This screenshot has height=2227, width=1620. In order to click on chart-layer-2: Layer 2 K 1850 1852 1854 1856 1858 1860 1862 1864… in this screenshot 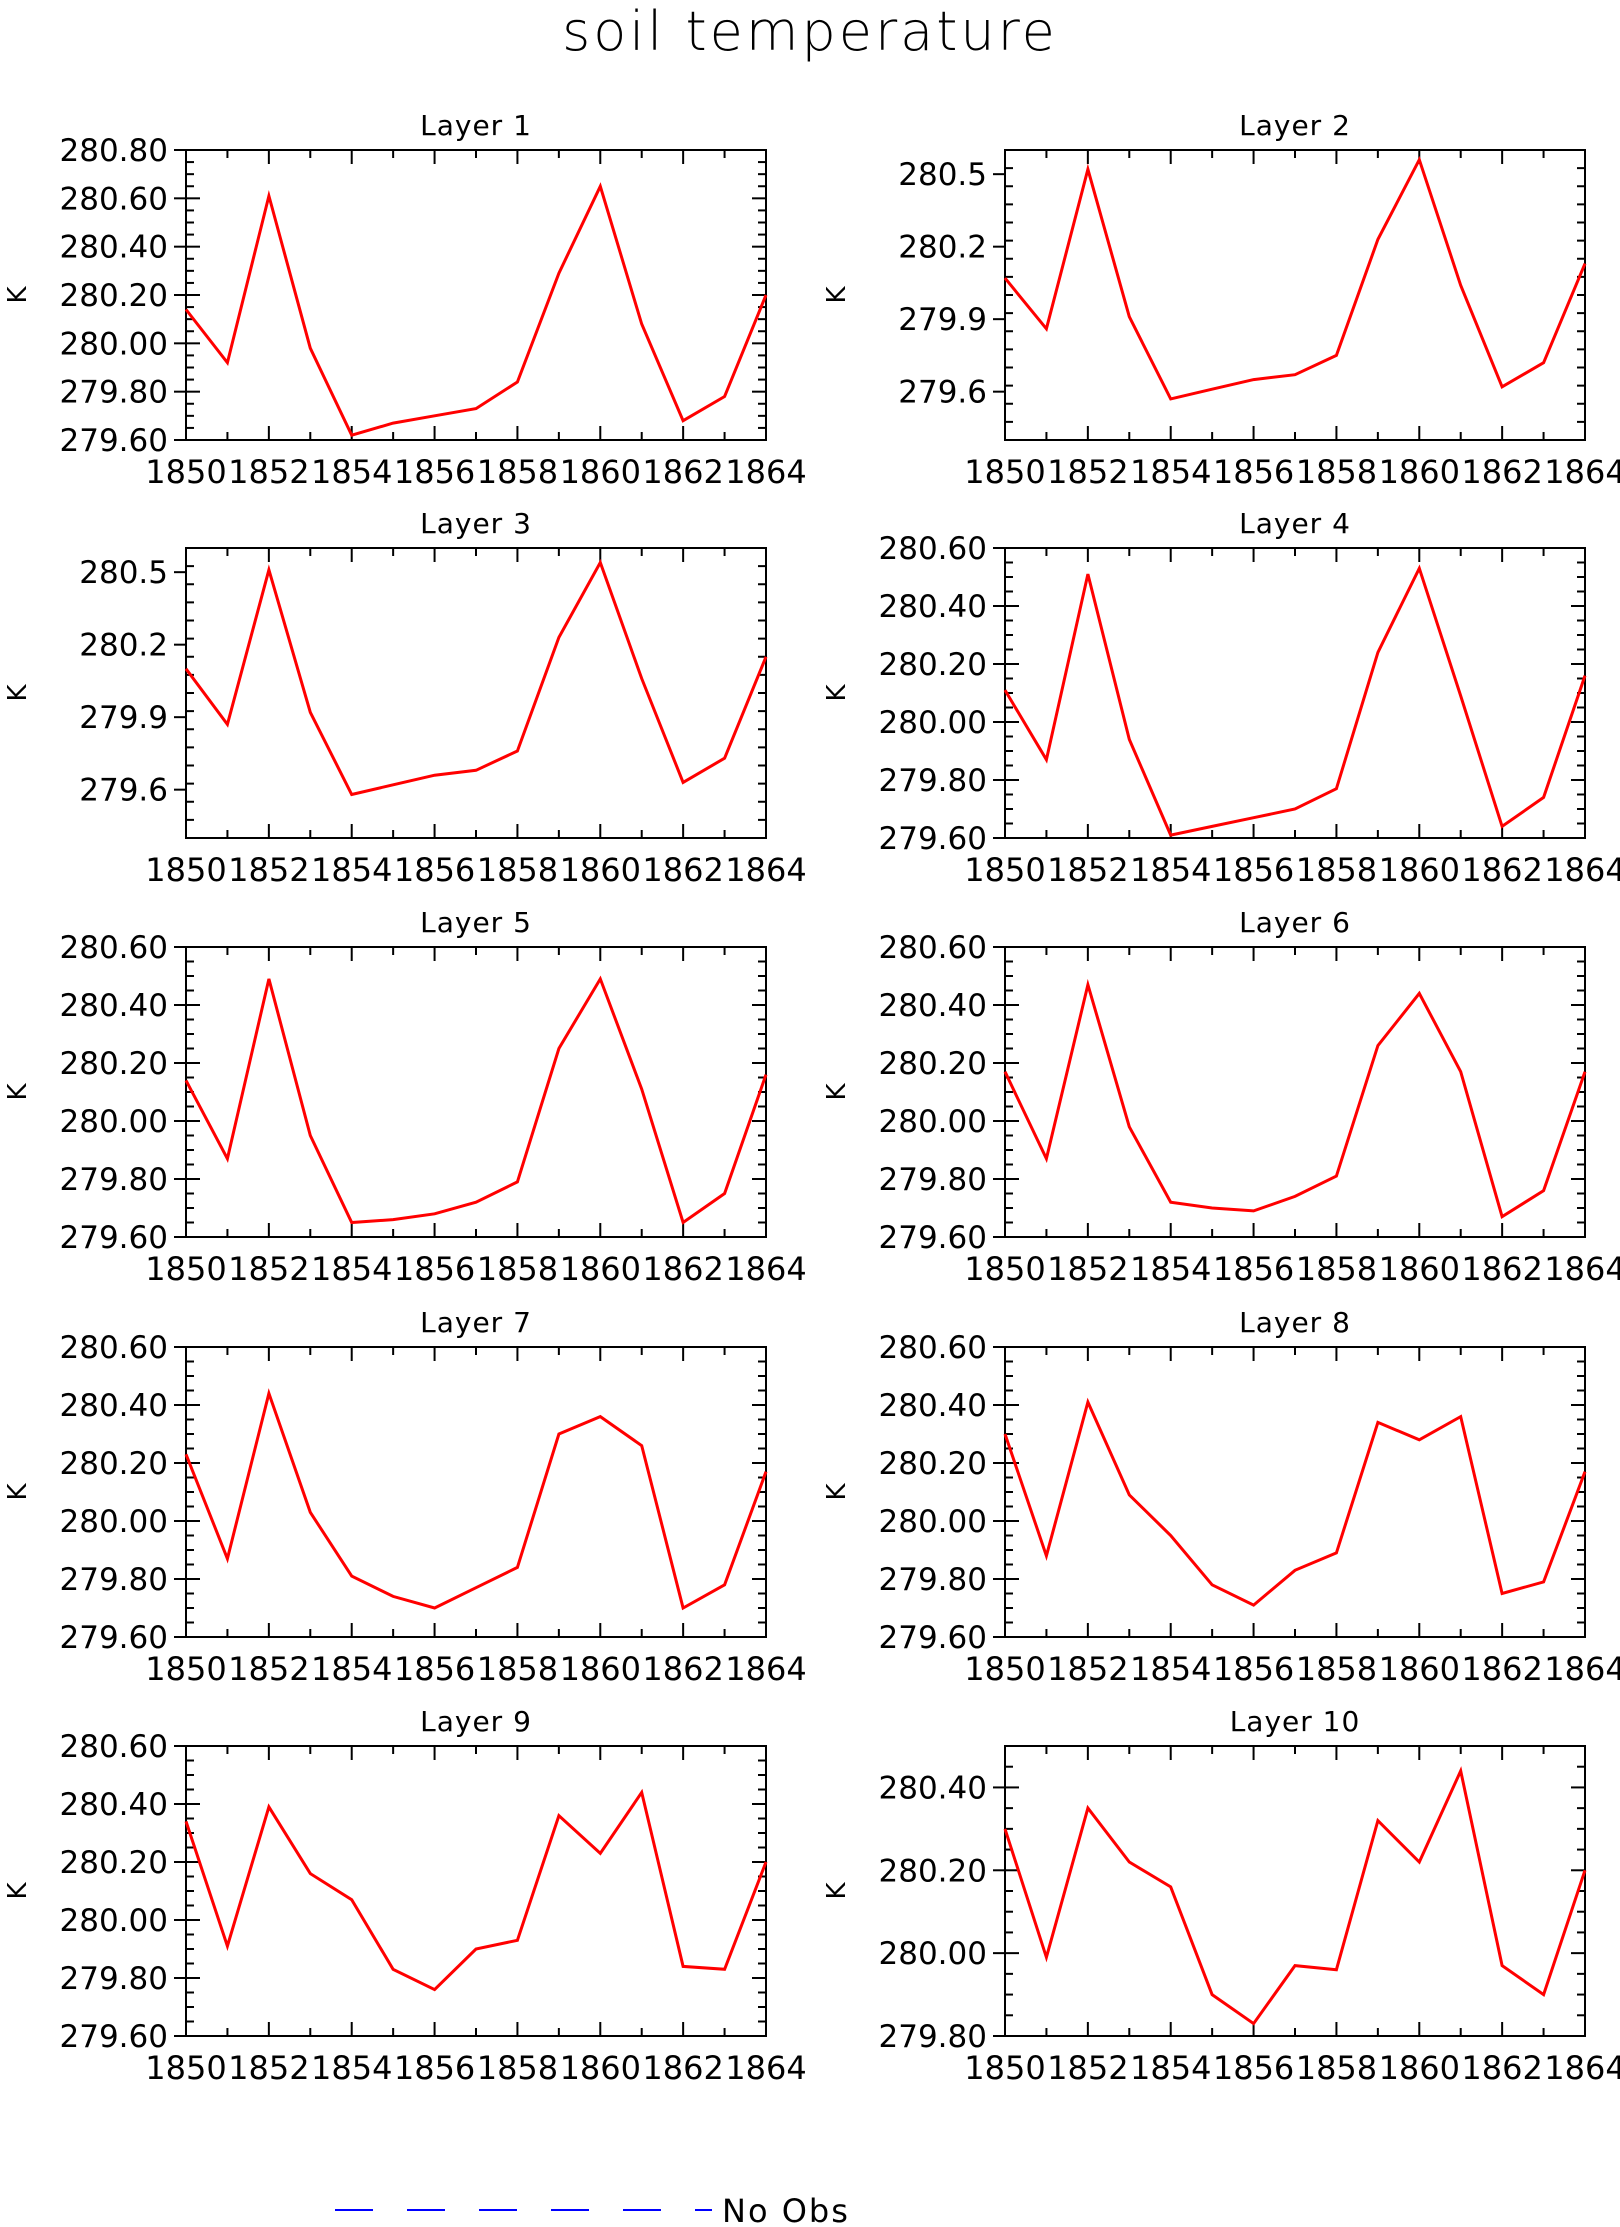, I will do `click(1221, 300)`.